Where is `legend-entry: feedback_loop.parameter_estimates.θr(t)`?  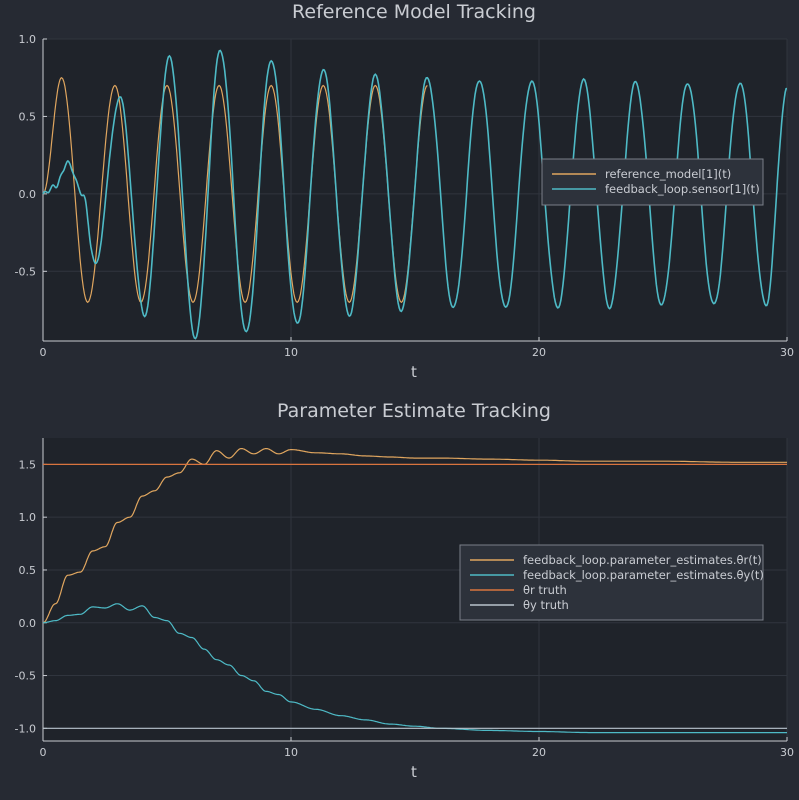
legend-entry: feedback_loop.parameter_estimates.θr(t) is located at coordinates (642, 560).